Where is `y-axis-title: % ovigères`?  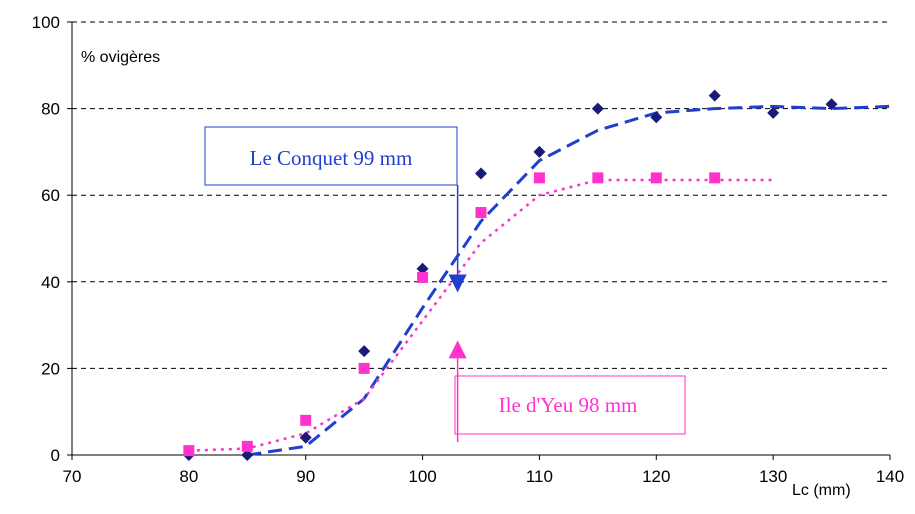
y-axis-title: % ovigères is located at coordinates (120, 57).